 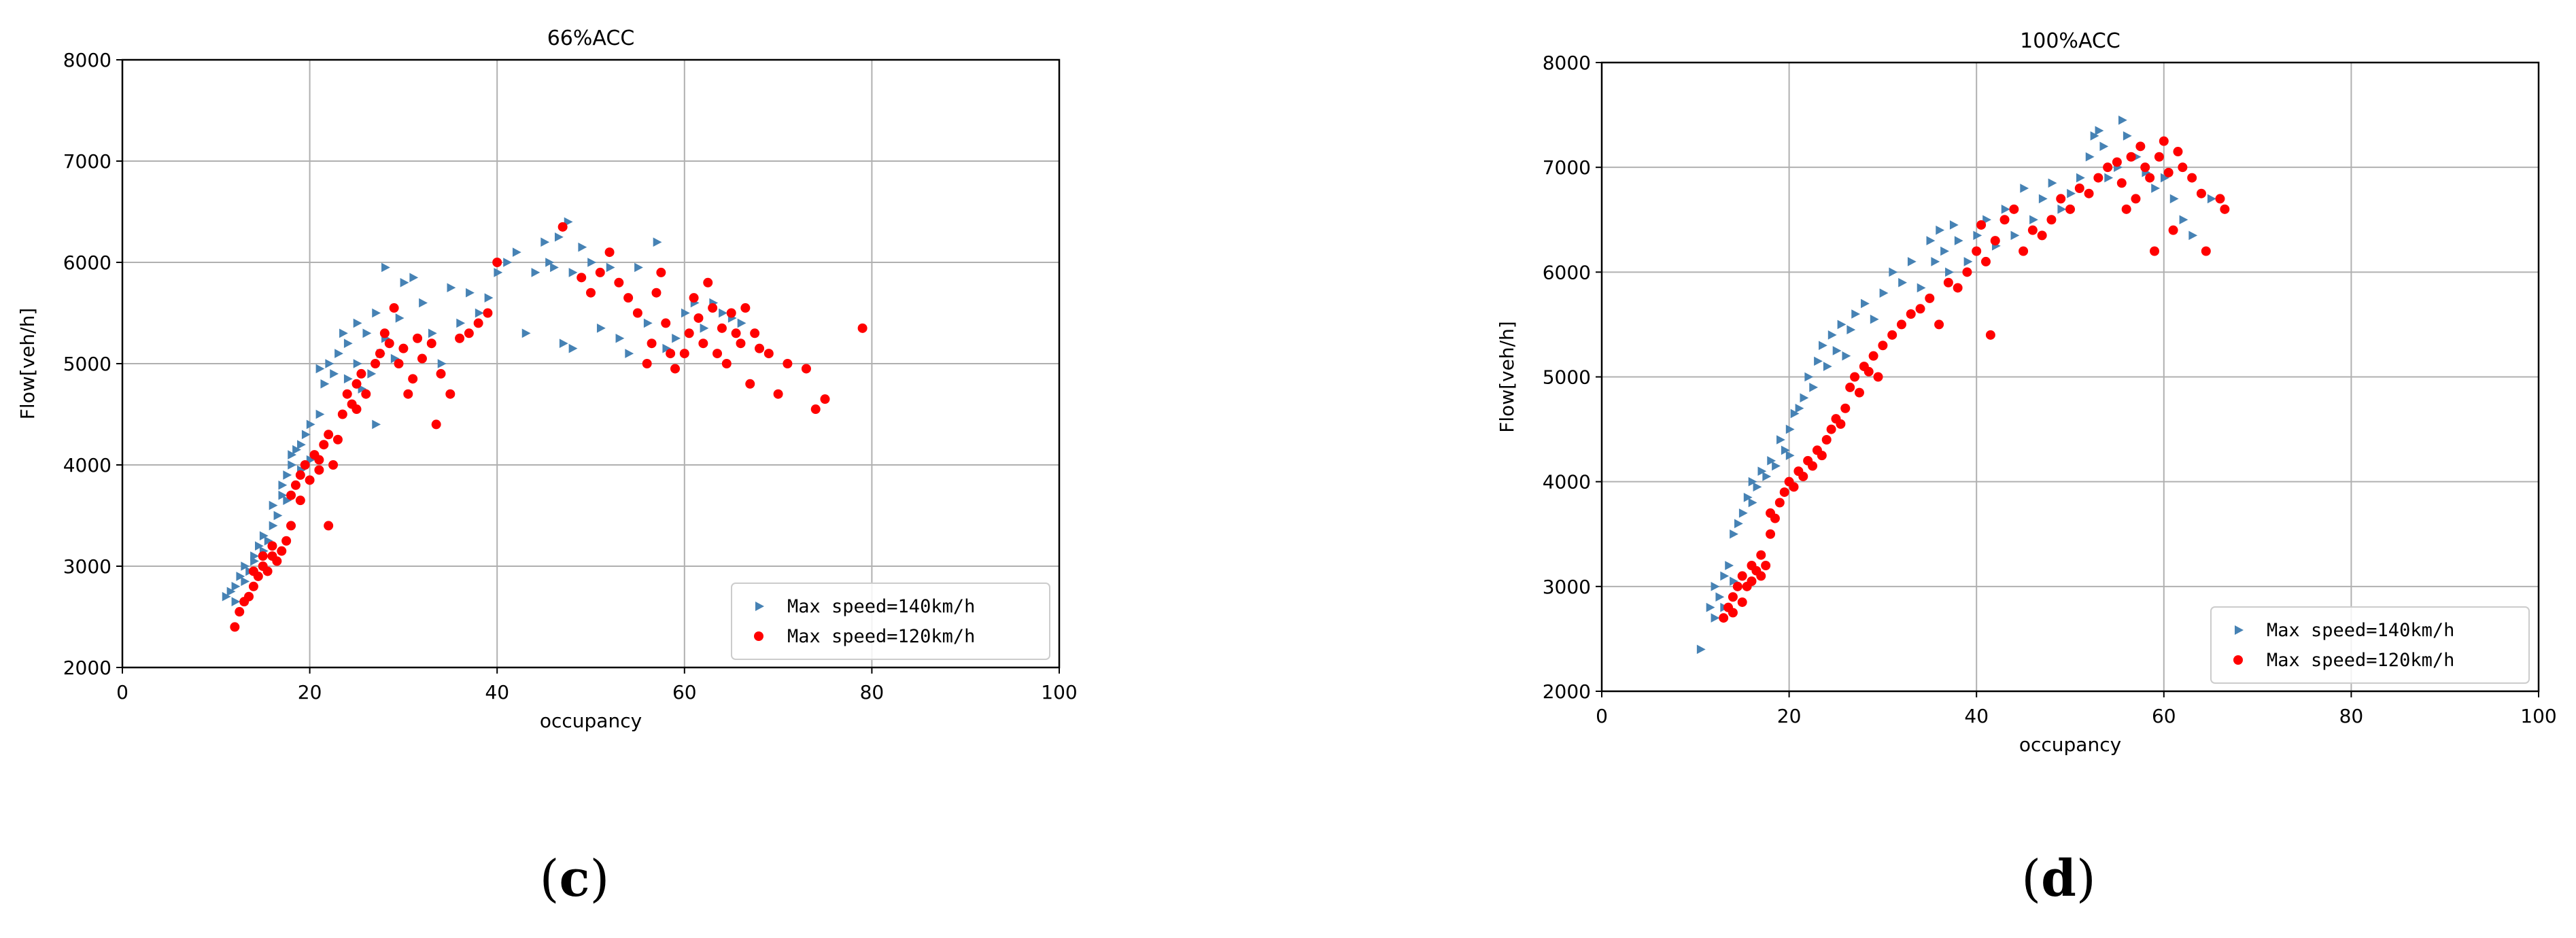 What do you see at coordinates (87, 161) in the screenshot?
I see `y-tick-label: 7000` at bounding box center [87, 161].